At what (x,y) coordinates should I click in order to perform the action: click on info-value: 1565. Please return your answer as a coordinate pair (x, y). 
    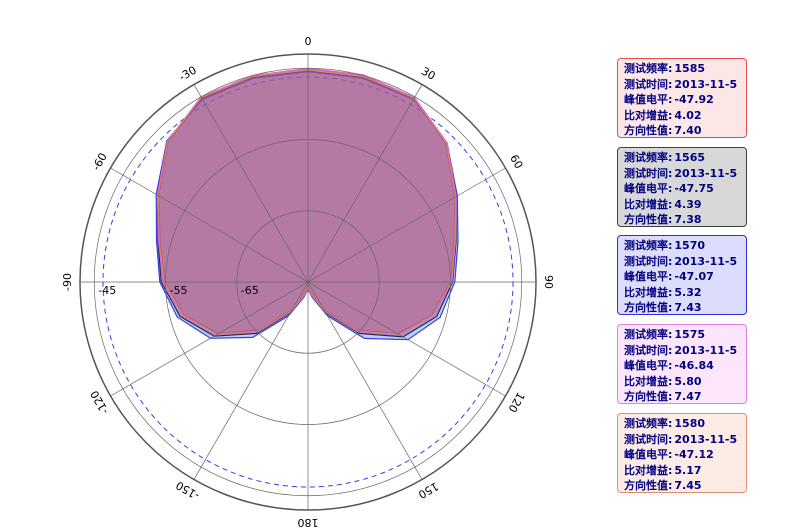
    Looking at the image, I should click on (690, 157).